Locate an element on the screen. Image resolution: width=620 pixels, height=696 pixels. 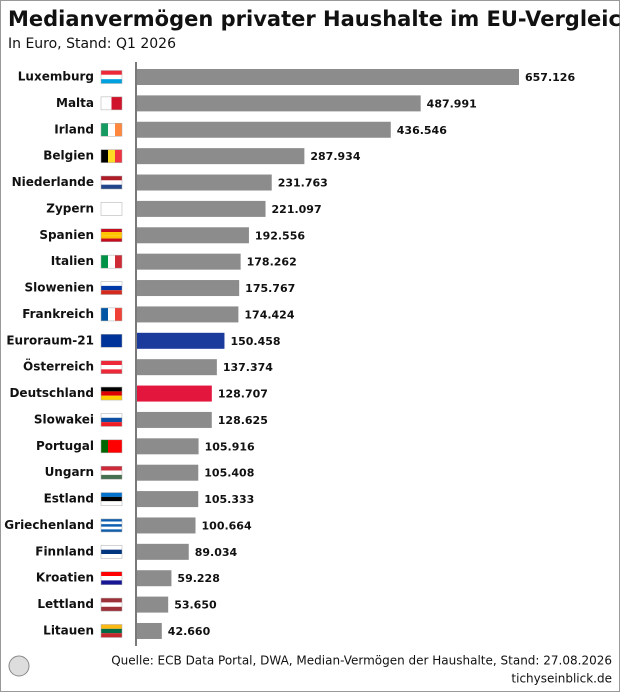
value-label: 221.097 is located at coordinates (297, 209).